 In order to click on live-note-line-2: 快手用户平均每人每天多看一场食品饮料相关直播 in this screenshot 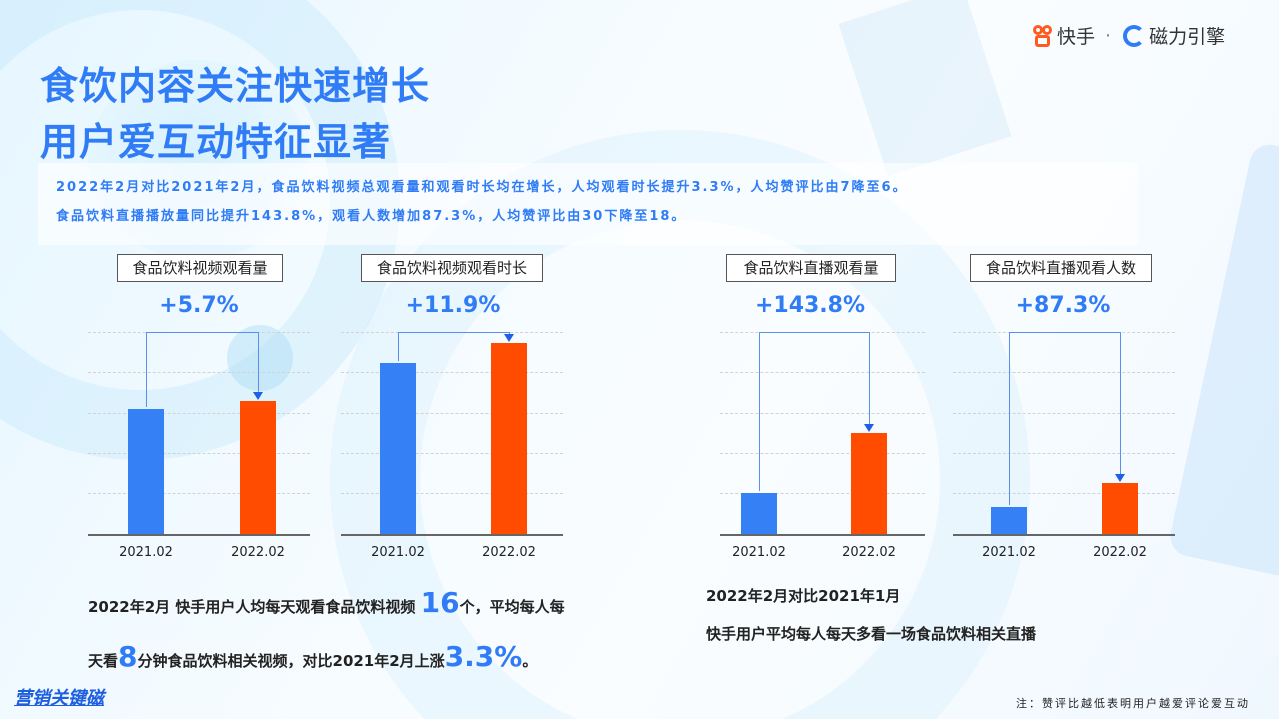, I will do `click(871, 634)`.